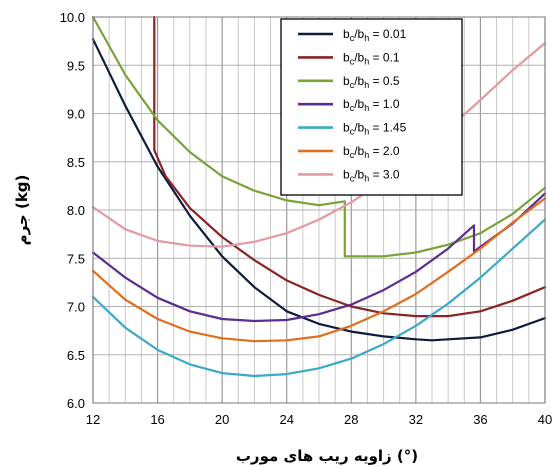 Image resolution: width=554 pixels, height=467 pixels. I want to click on x-tick-label: 24, so click(286, 419).